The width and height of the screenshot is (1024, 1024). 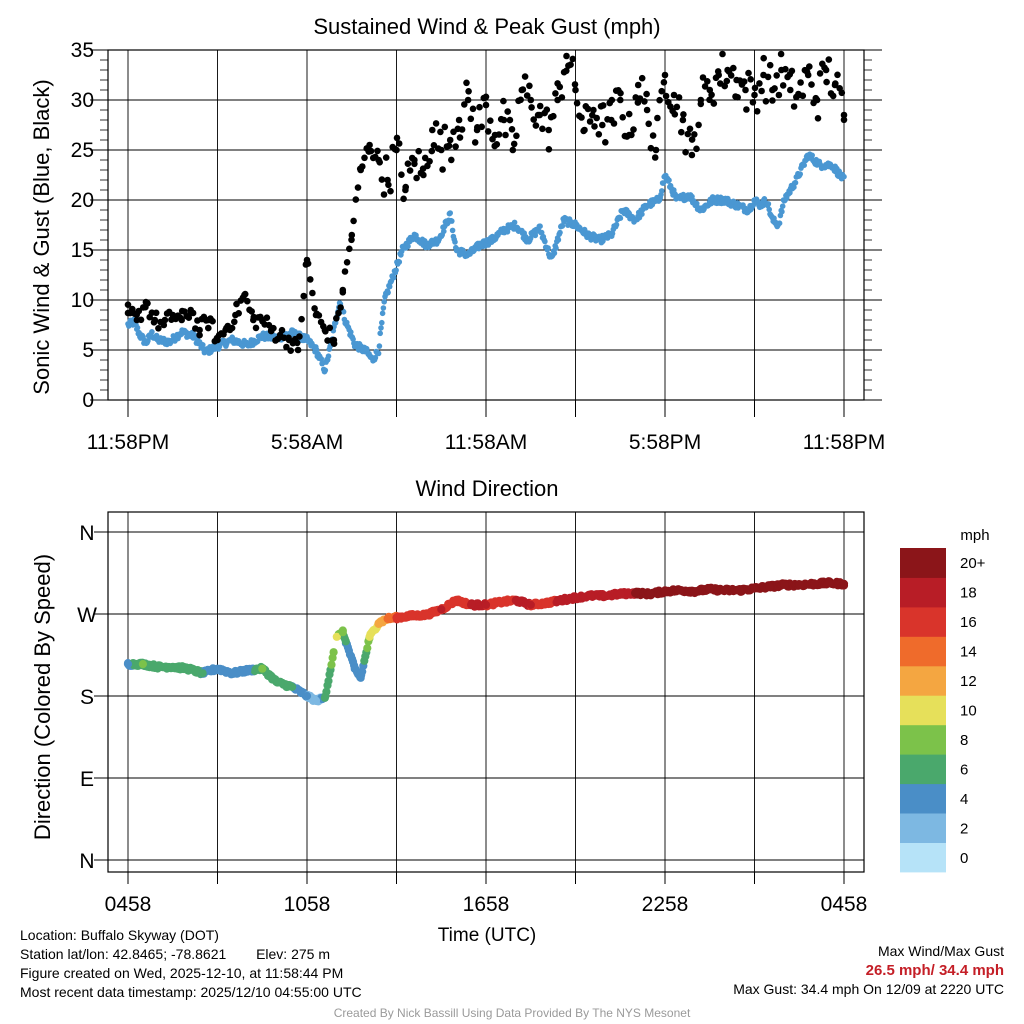 What do you see at coordinates (307, 442) in the screenshot?
I see `top-x-tick-label: 5:58AM` at bounding box center [307, 442].